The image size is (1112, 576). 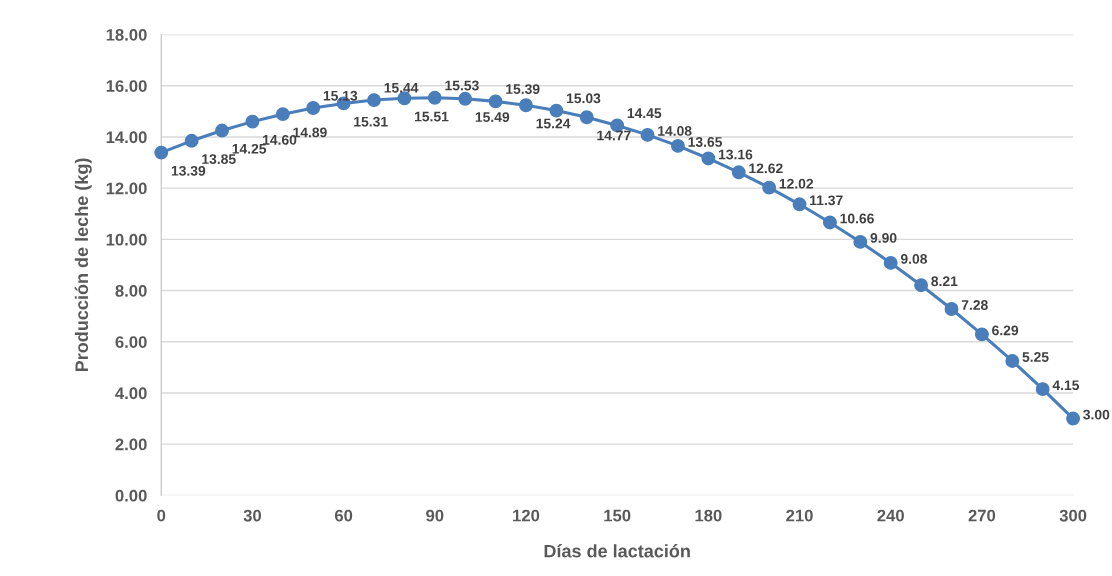 What do you see at coordinates (131, 393) in the screenshot?
I see `y-tick-label: 4.00` at bounding box center [131, 393].